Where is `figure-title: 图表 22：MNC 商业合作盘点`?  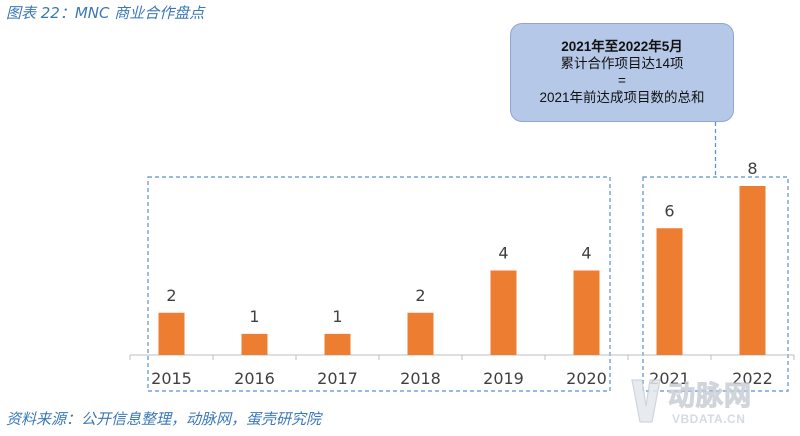
figure-title: 图表 22：MNC 商业合作盘点 is located at coordinates (105, 13).